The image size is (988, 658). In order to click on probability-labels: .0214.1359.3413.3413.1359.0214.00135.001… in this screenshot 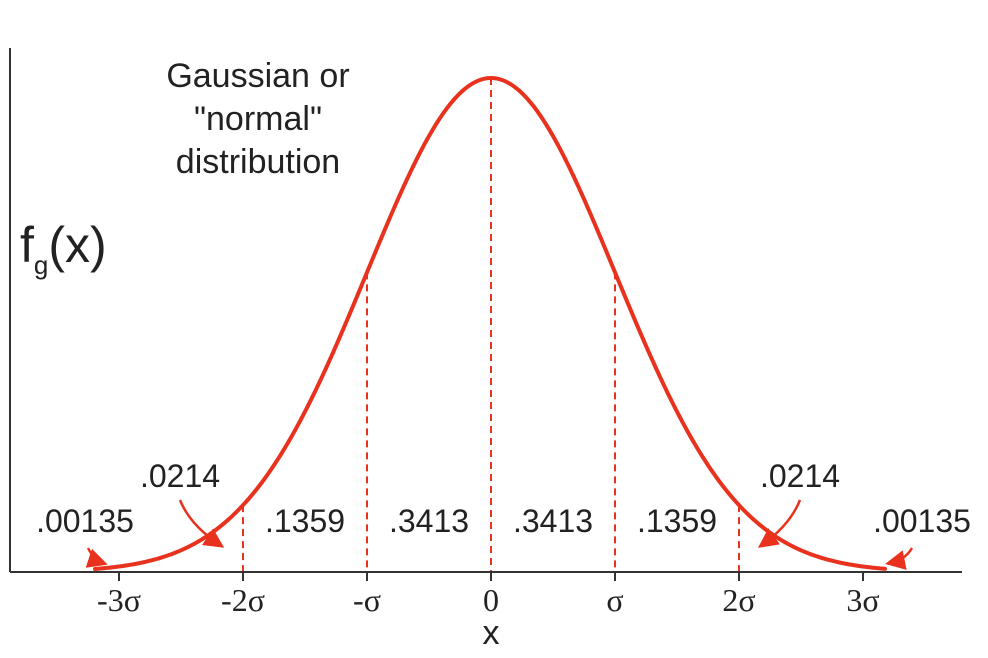, I will do `click(503, 498)`.